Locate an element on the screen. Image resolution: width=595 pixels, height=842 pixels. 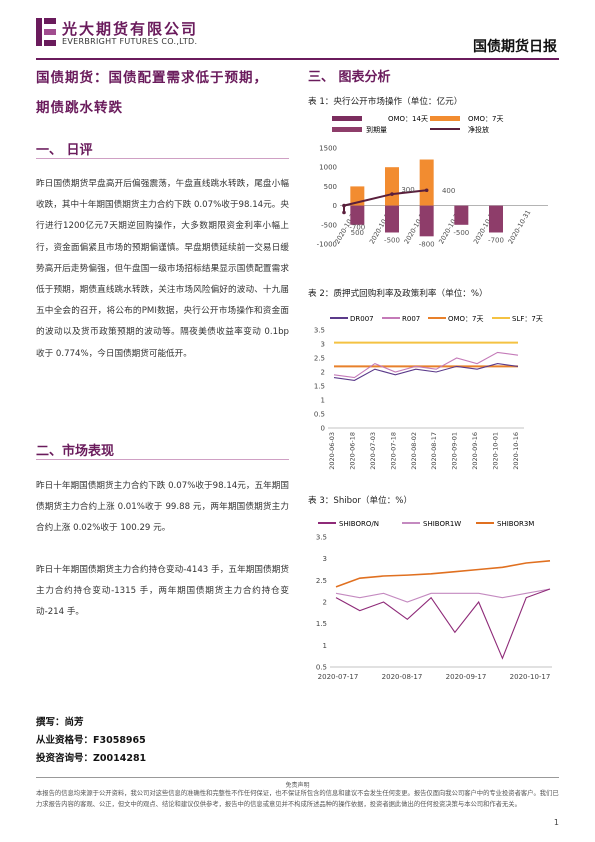
legend-label-r007: R007 is located at coordinates (411, 319).